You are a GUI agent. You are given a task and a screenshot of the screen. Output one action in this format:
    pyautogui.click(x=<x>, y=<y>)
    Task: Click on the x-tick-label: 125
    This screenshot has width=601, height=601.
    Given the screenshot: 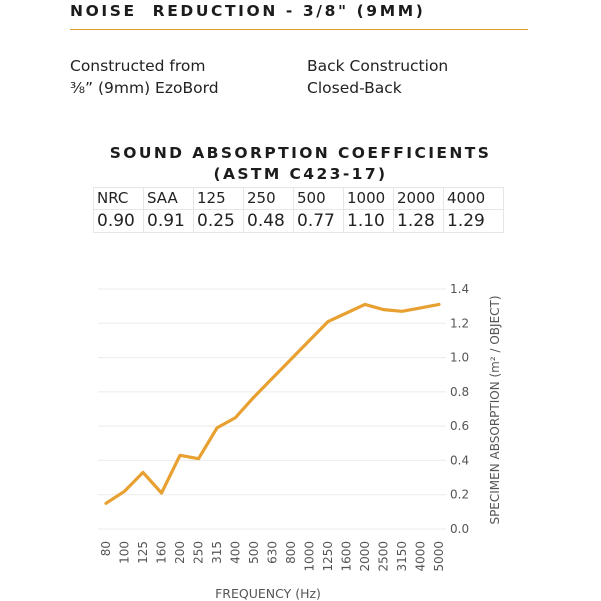 What is the action you would take?
    pyautogui.click(x=143, y=552)
    